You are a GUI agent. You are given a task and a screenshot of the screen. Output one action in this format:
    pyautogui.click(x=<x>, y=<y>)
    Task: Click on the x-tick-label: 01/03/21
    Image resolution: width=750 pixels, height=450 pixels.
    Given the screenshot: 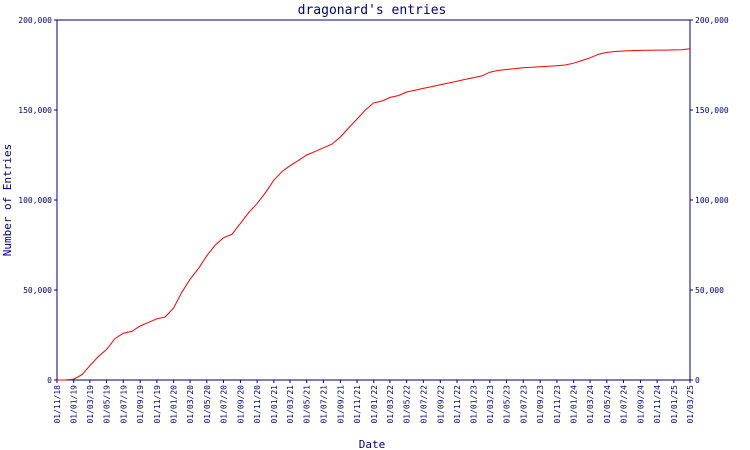 What is the action you would take?
    pyautogui.click(x=290, y=404)
    